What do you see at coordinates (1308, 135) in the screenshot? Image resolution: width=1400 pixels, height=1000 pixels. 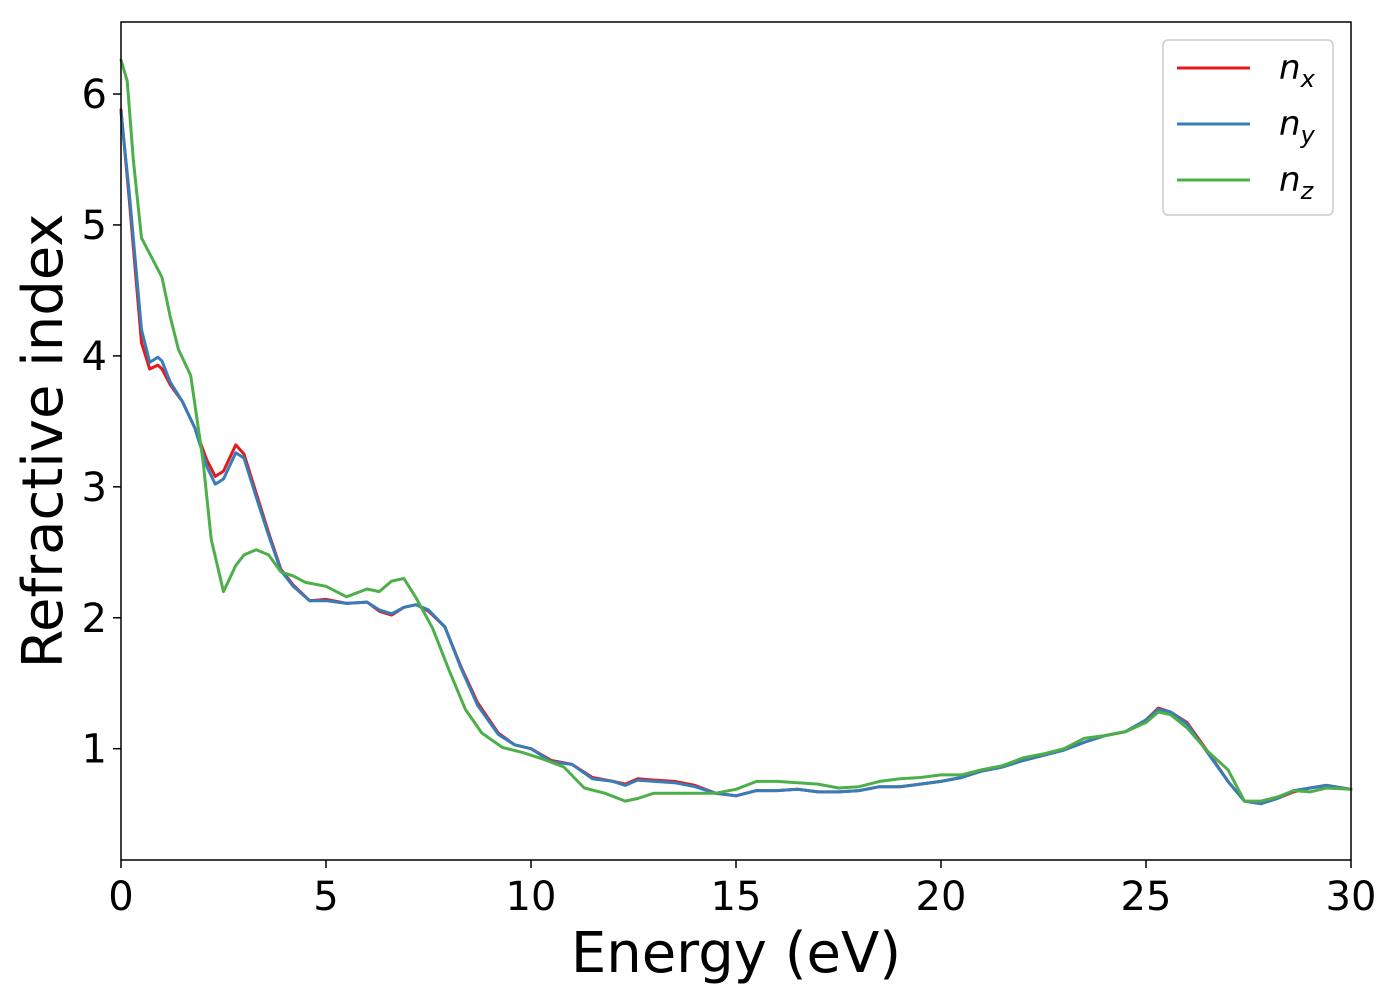 I see `legend-label-subscript: y` at bounding box center [1308, 135].